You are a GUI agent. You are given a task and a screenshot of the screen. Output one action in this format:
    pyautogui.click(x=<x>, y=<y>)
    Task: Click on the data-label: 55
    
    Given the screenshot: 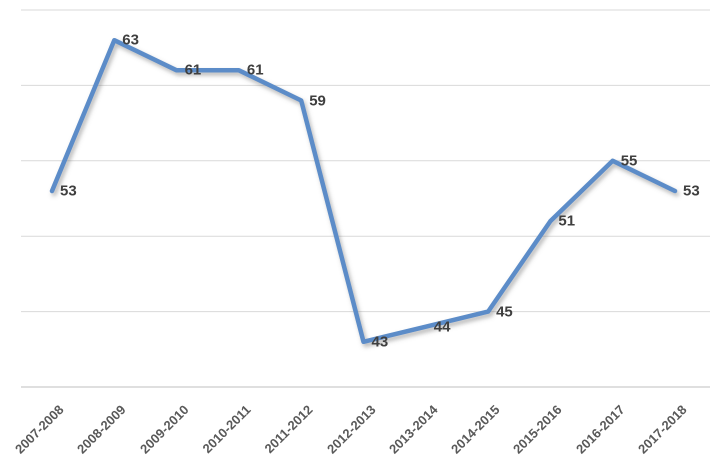 What is the action you would take?
    pyautogui.click(x=629, y=161)
    